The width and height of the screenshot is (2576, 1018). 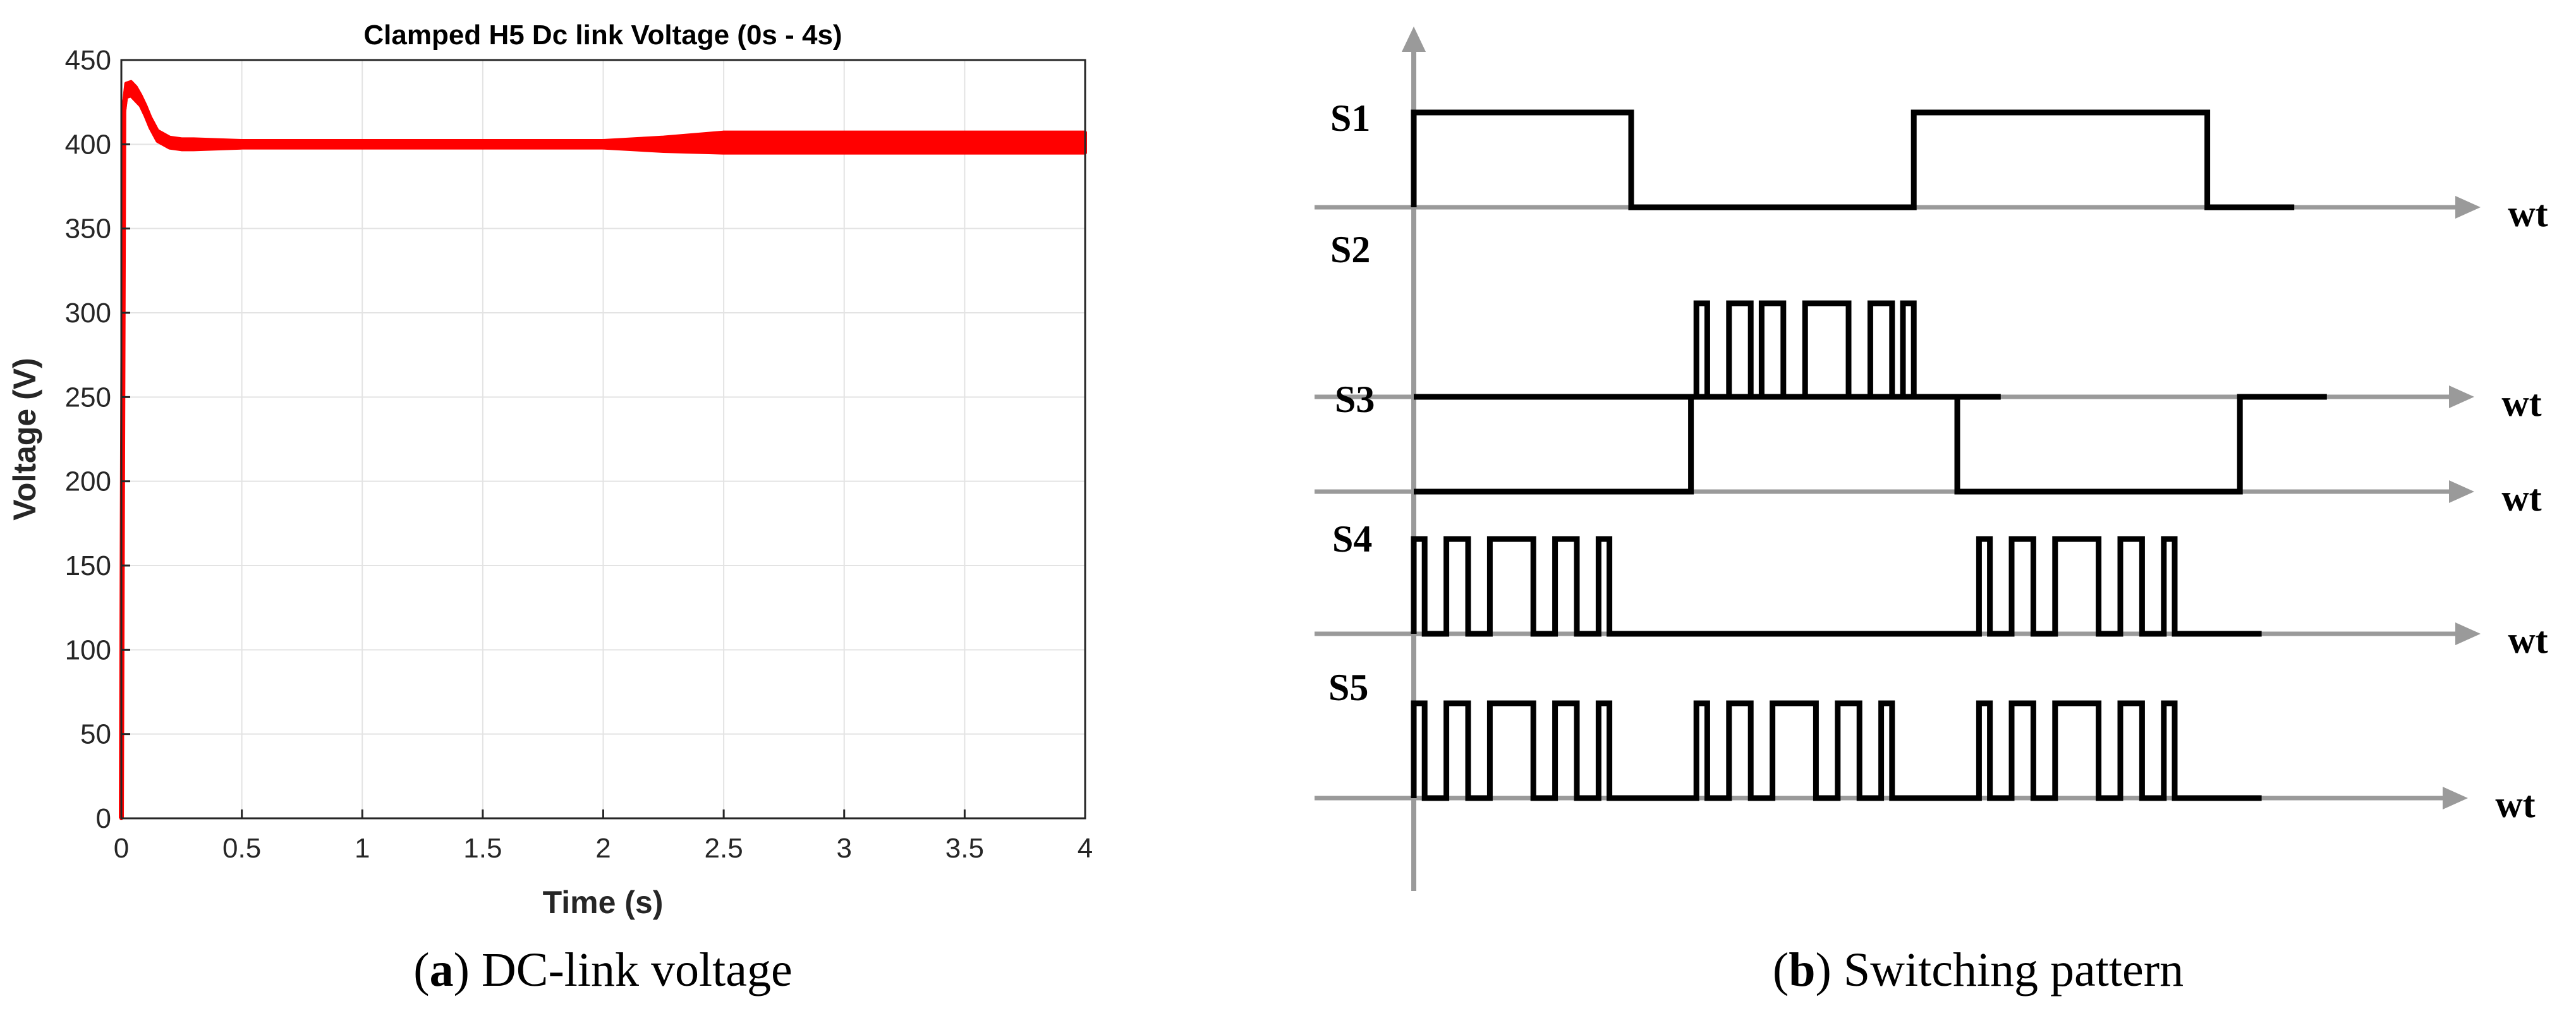 I want to click on x-axis-ticks: 0 0.5 1 1.5 2 2.5 3 3.5 4, so click(x=603, y=837).